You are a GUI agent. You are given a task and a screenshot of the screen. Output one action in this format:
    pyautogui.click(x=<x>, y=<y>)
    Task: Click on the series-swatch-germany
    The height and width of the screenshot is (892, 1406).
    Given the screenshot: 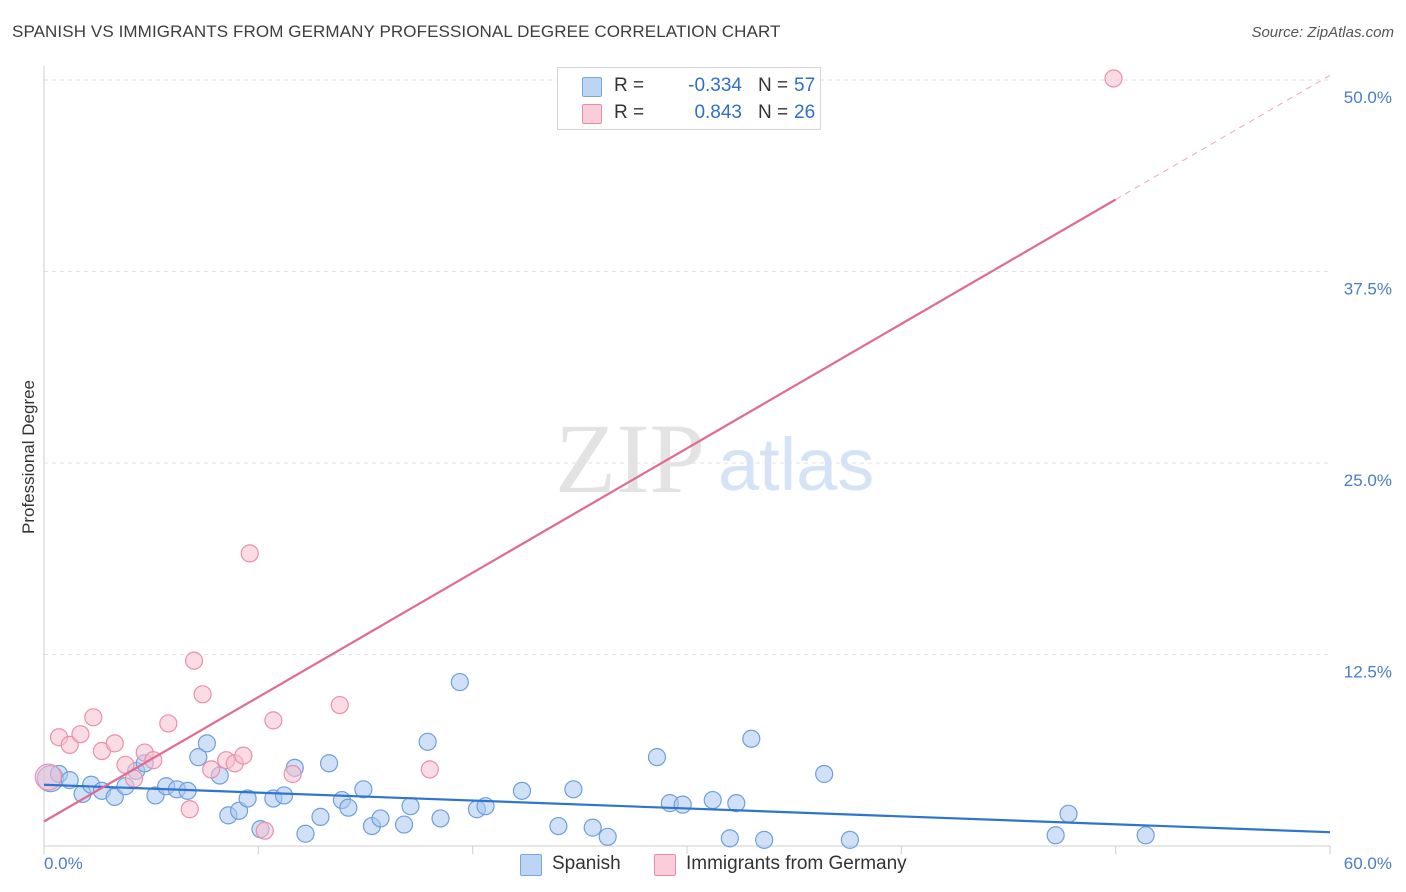 What is the action you would take?
    pyautogui.click(x=665, y=865)
    